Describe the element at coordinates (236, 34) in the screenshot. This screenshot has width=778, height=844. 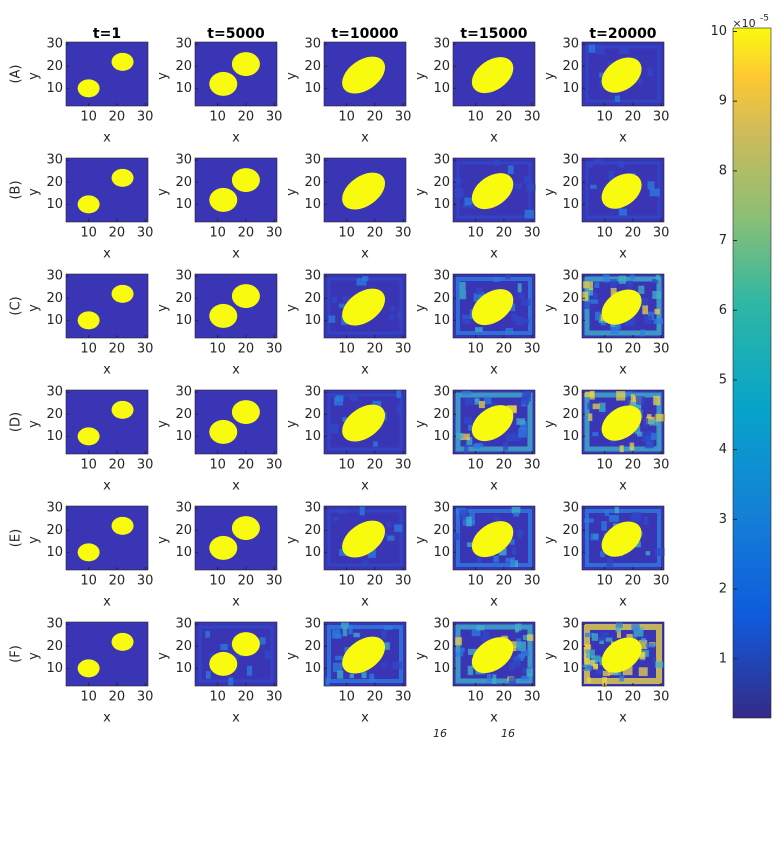
I see `column-title: t=5000` at that location.